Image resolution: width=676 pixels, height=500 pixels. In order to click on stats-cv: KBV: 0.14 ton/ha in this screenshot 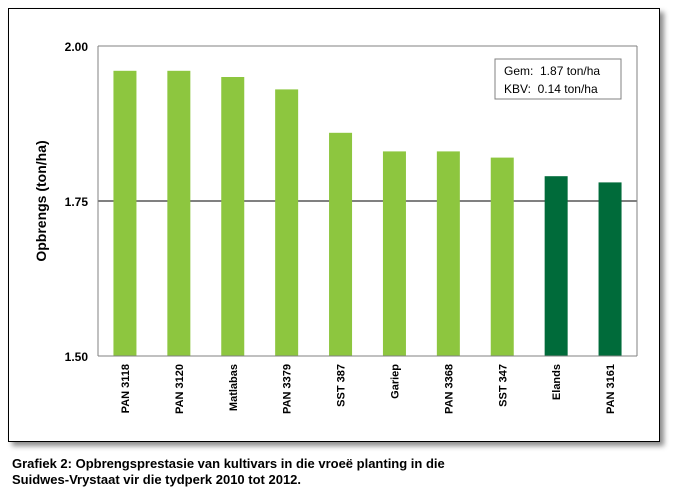, I will do `click(551, 89)`.